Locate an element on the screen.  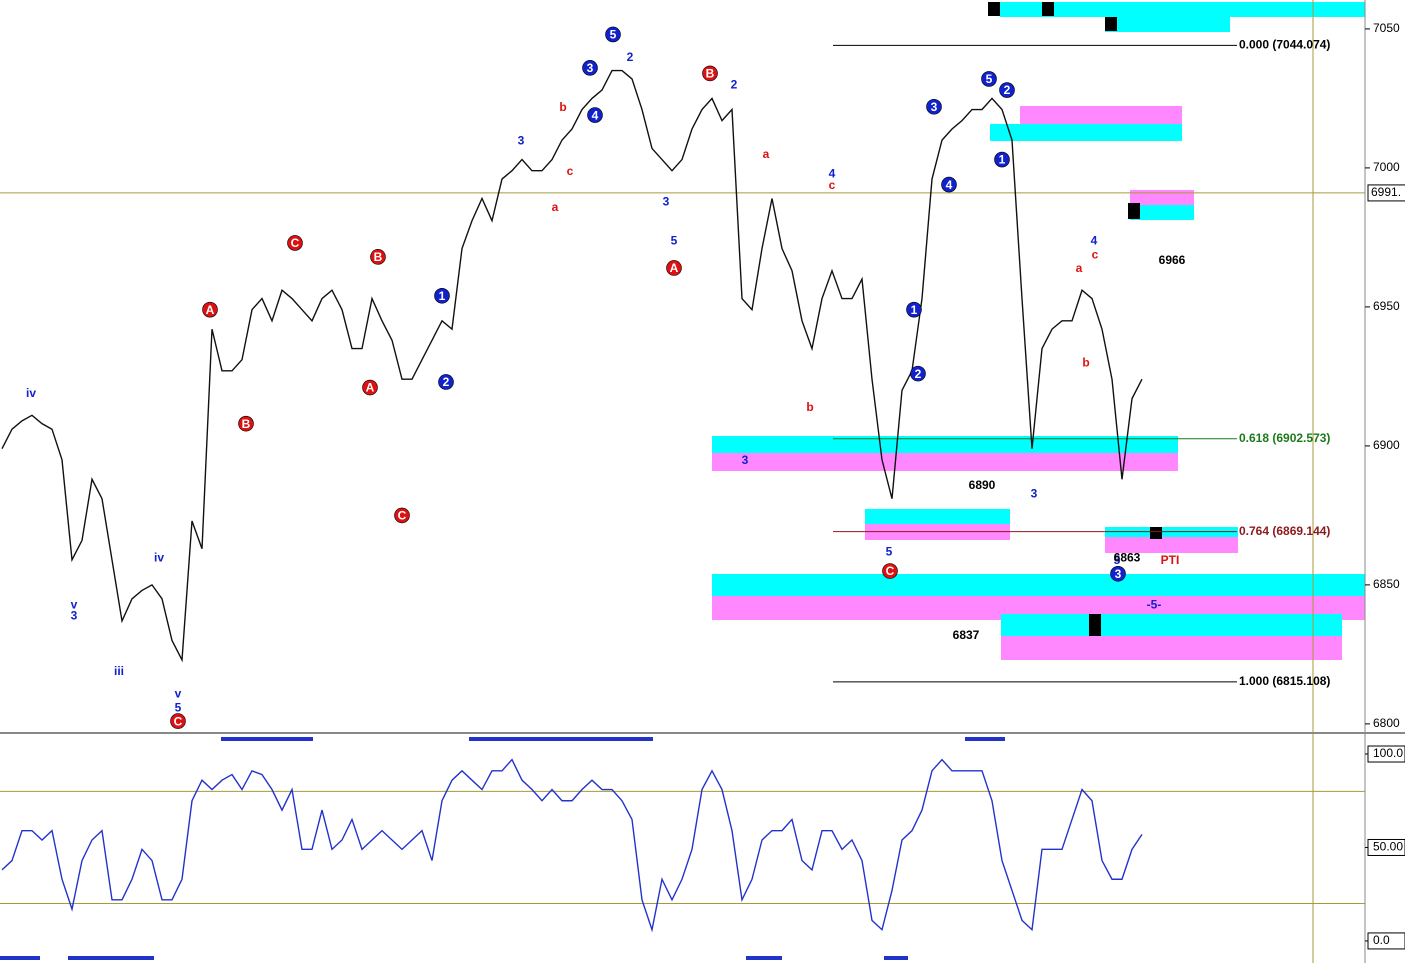
annotation: 6837 is located at coordinates (966, 635).